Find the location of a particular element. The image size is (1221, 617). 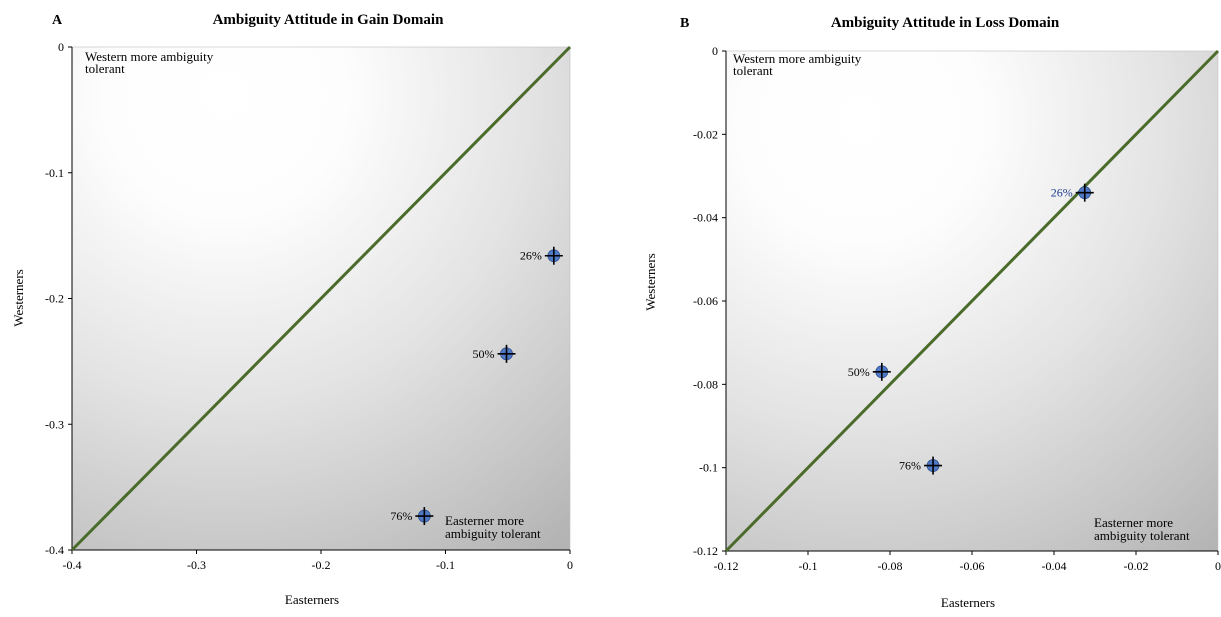

y-tick-label: -0.2 is located at coordinates (54, 299).